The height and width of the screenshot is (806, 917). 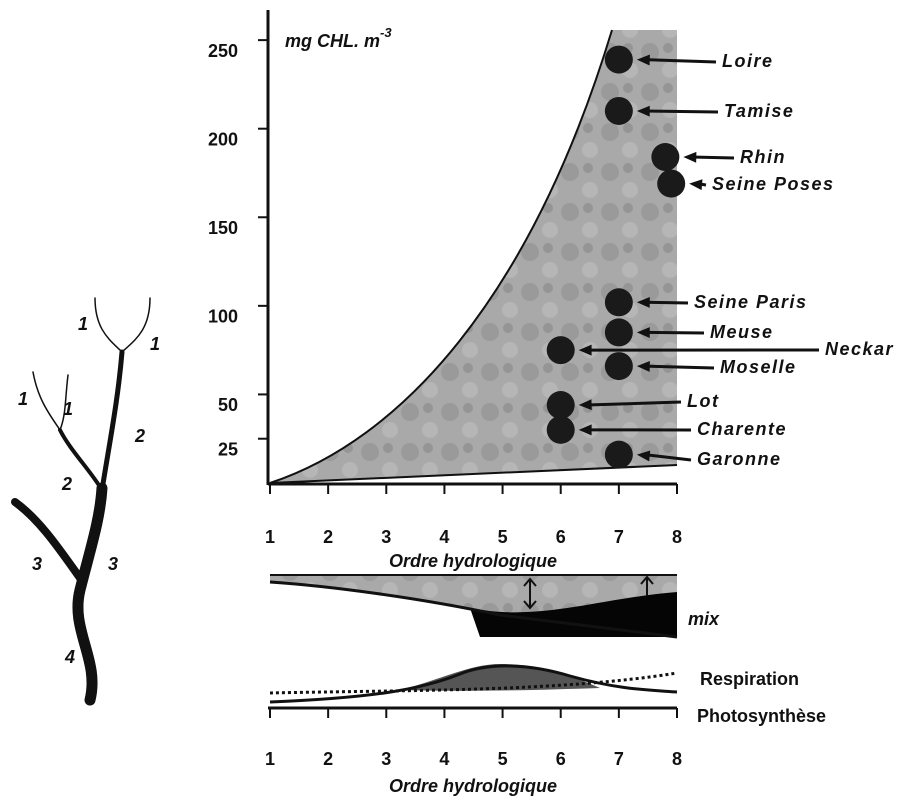 I want to click on point-label: Meuse, so click(x=742, y=332).